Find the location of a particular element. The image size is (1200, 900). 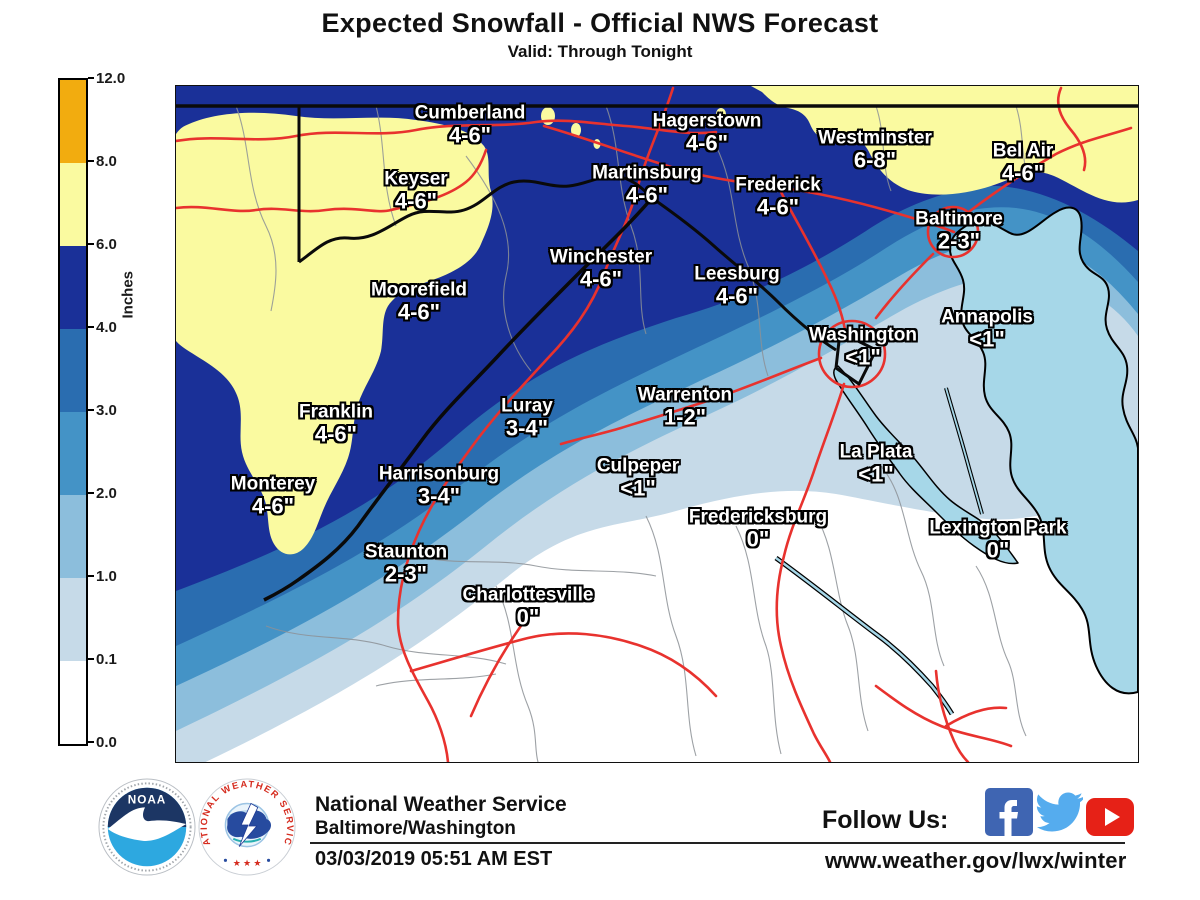

nws-logo: NATIONAL WEATHER SERVICE ★ ★ ★ is located at coordinates (247, 827).